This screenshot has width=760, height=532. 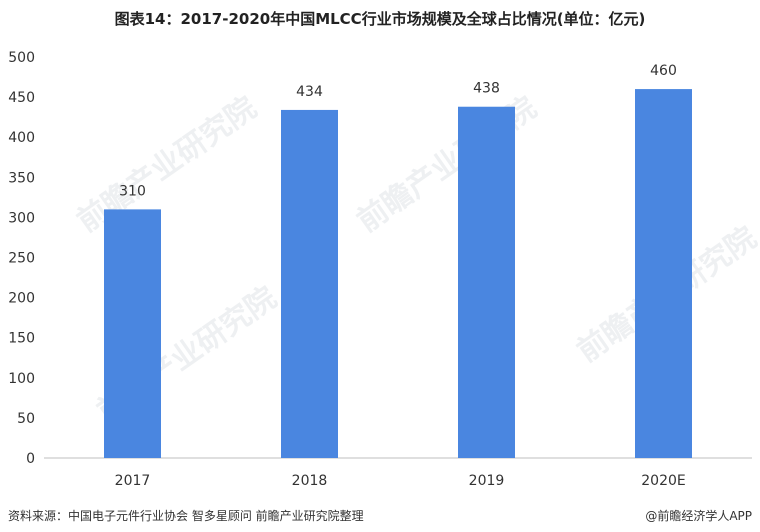 I want to click on y-tick-label: 350, so click(x=21, y=178).